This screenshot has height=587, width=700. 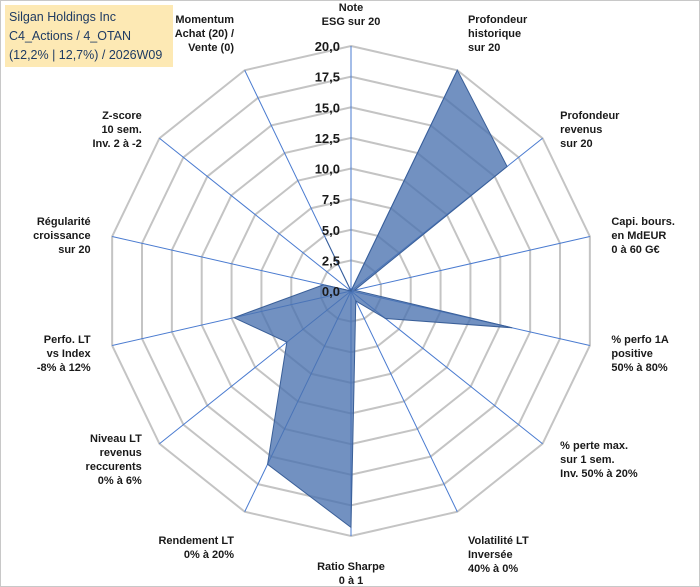 What do you see at coordinates (643, 236) in the screenshot?
I see `axis-label: Capi. bours. en MdEUR 0 à 60 G€` at bounding box center [643, 236].